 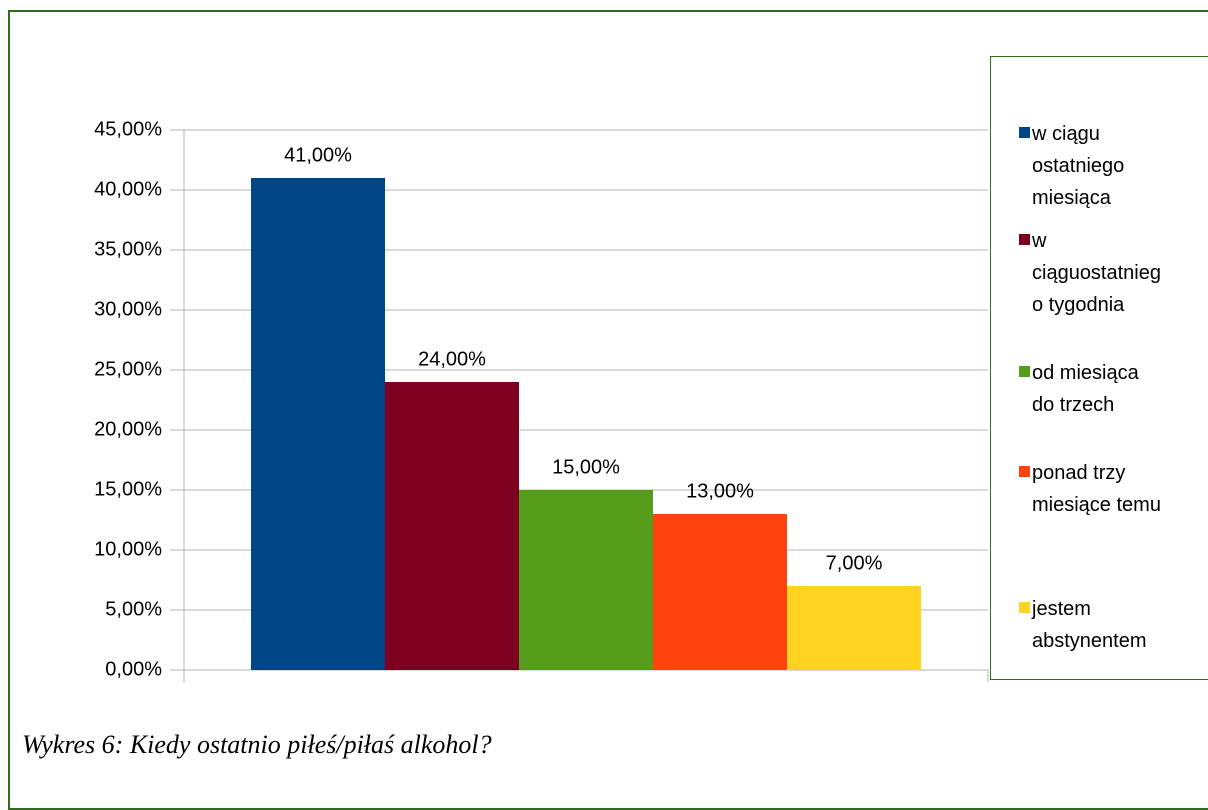 I want to click on data-label: 24,00%, so click(x=452, y=359).